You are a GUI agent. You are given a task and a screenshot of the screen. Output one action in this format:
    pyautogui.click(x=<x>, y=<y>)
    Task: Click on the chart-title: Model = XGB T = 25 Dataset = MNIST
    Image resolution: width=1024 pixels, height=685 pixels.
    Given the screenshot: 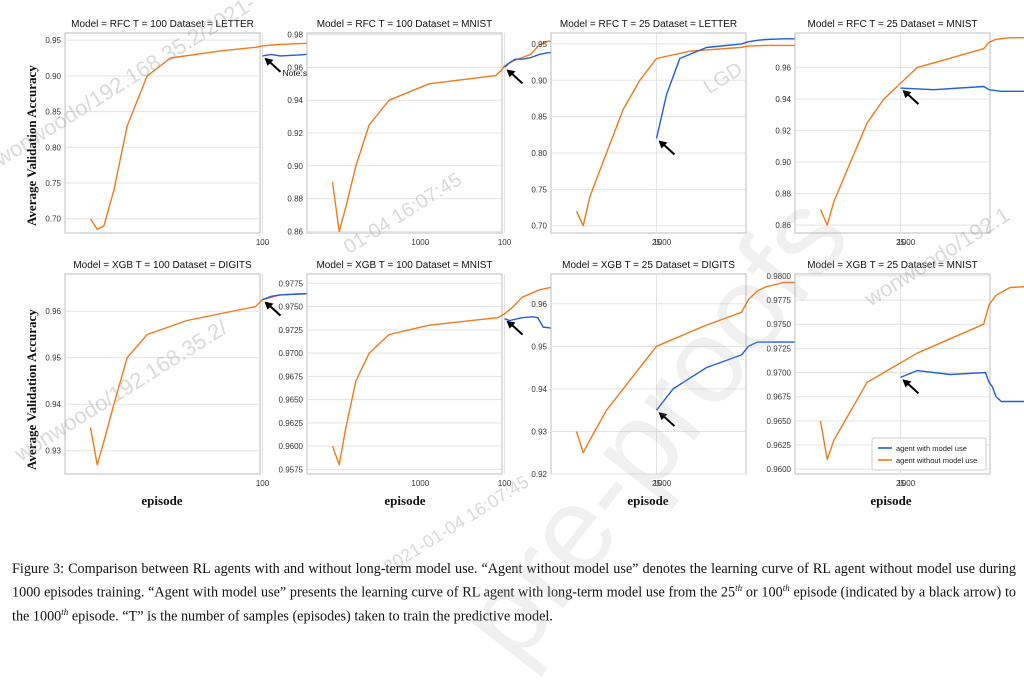 What is the action you would take?
    pyautogui.click(x=892, y=265)
    